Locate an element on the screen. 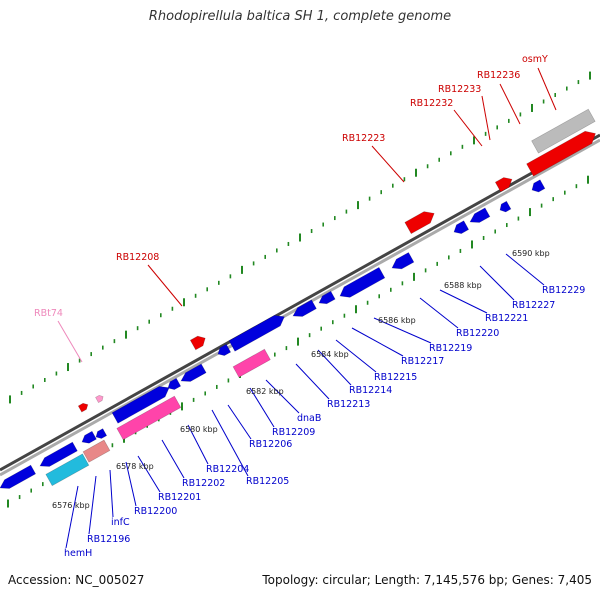  lower-gene-label: RB12205 is located at coordinates (267, 481).